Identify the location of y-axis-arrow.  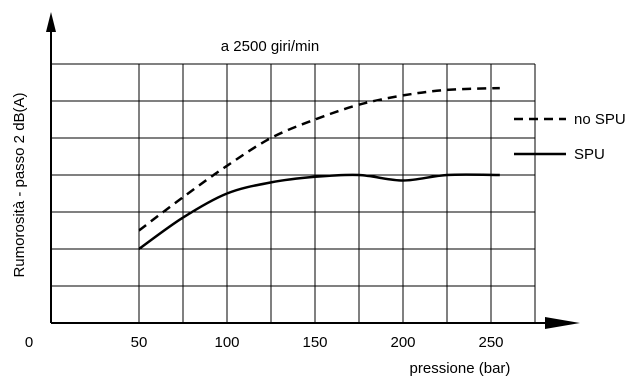
(51, 22).